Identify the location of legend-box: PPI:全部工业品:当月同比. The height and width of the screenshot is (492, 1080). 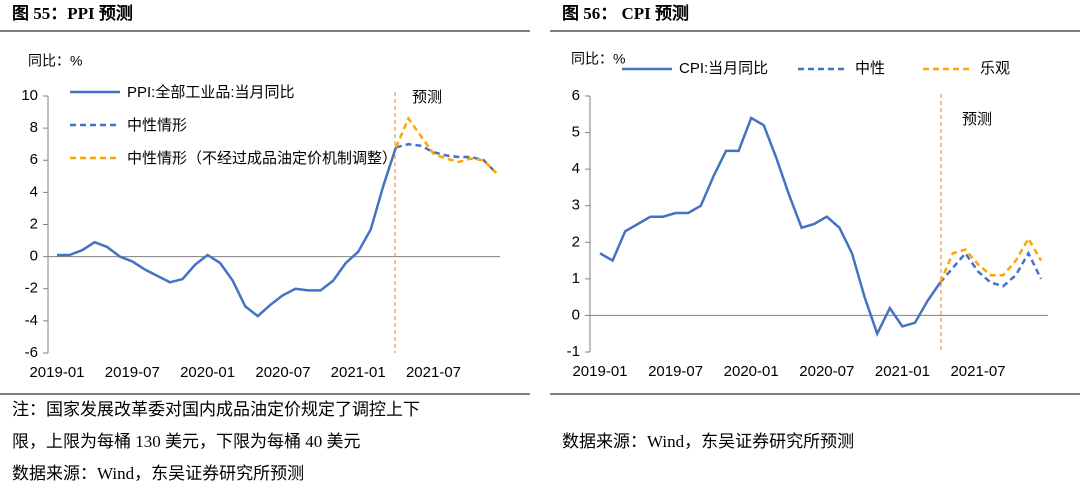
(211, 92).